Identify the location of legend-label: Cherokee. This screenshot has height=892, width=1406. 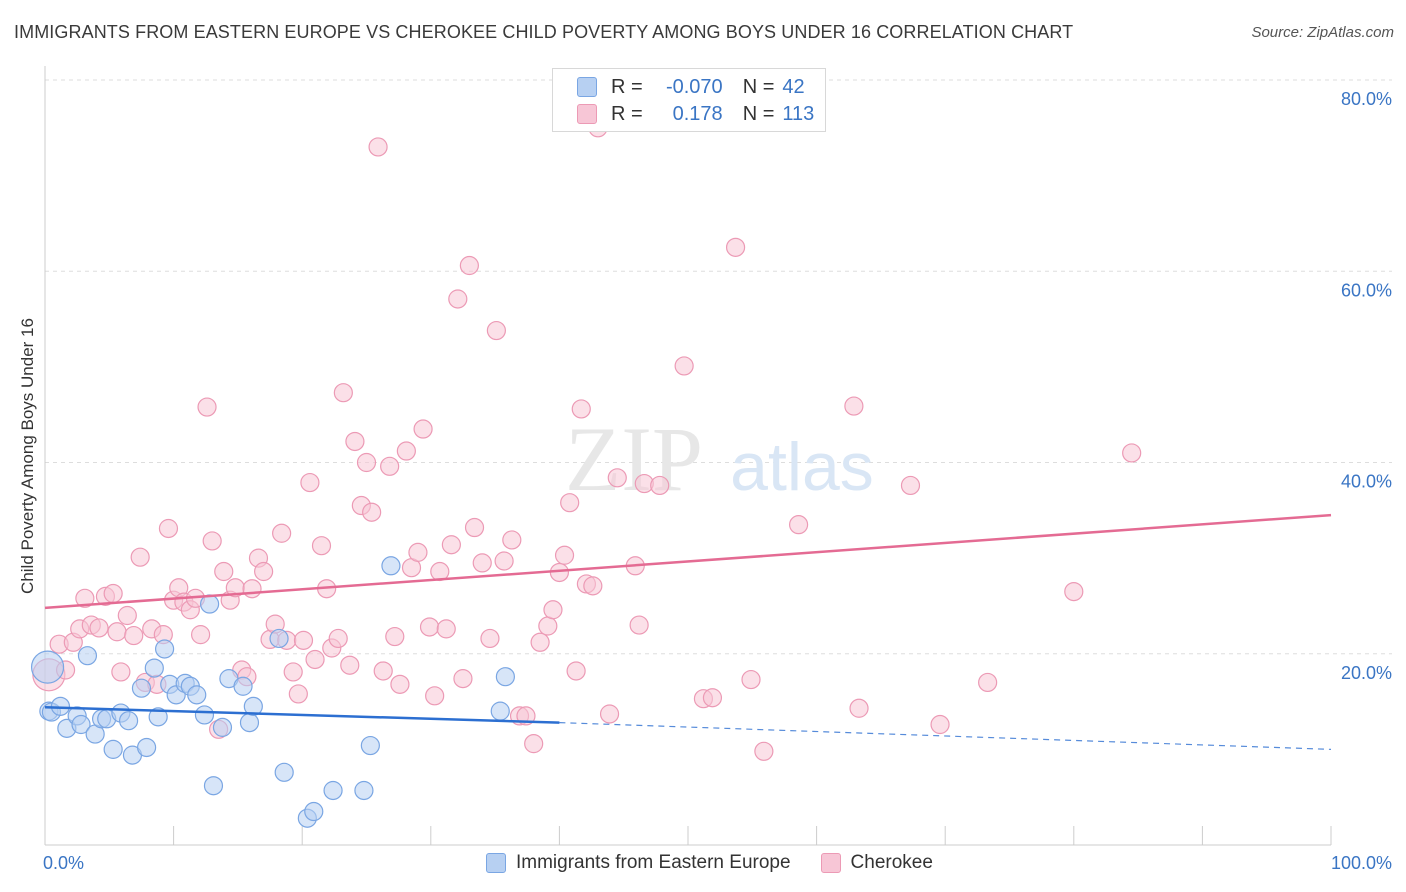
(891, 862).